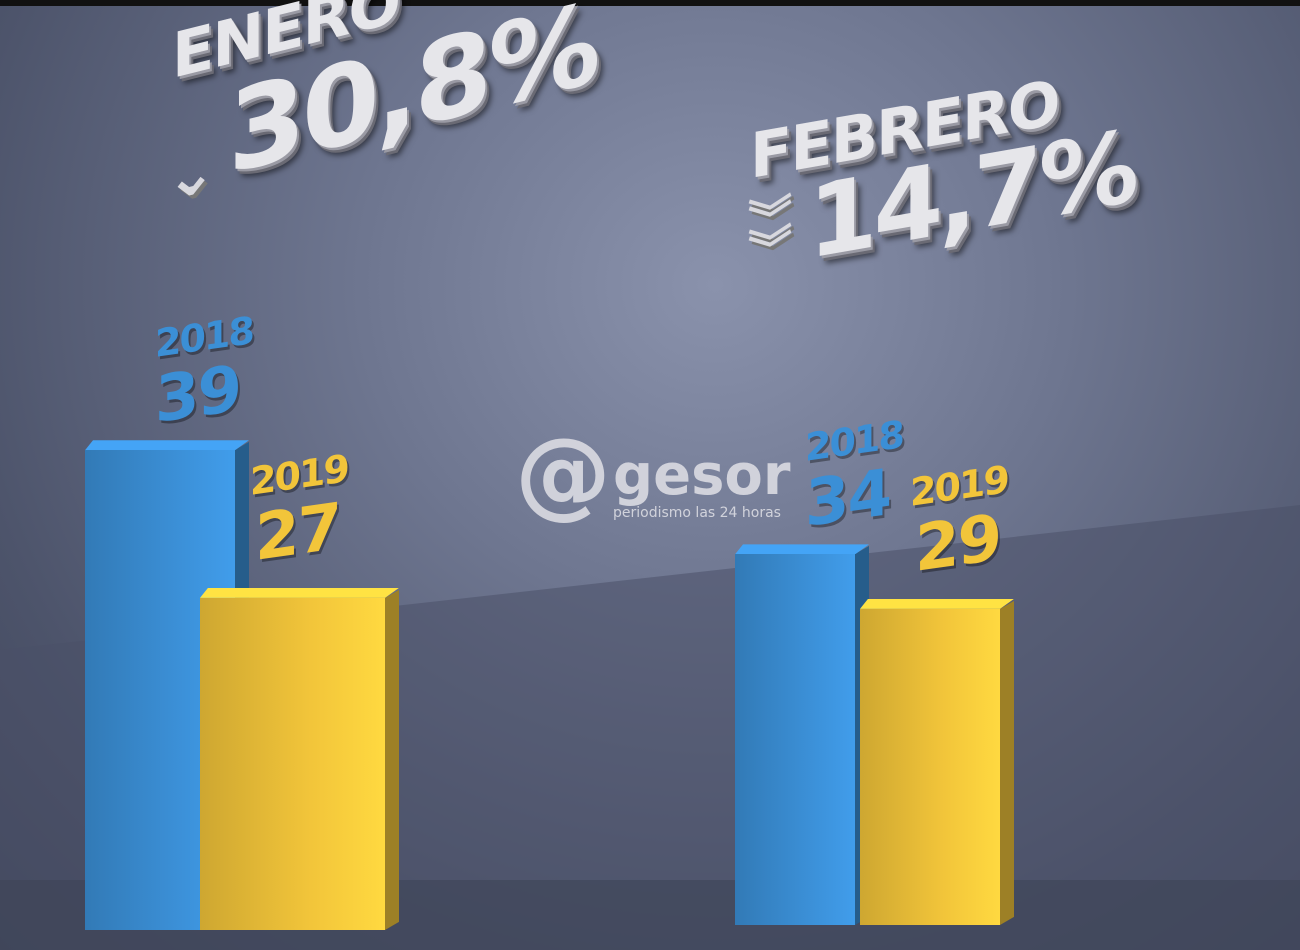 The width and height of the screenshot is (1300, 950). What do you see at coordinates (848, 499) in the screenshot?
I see `value-label: 34` at bounding box center [848, 499].